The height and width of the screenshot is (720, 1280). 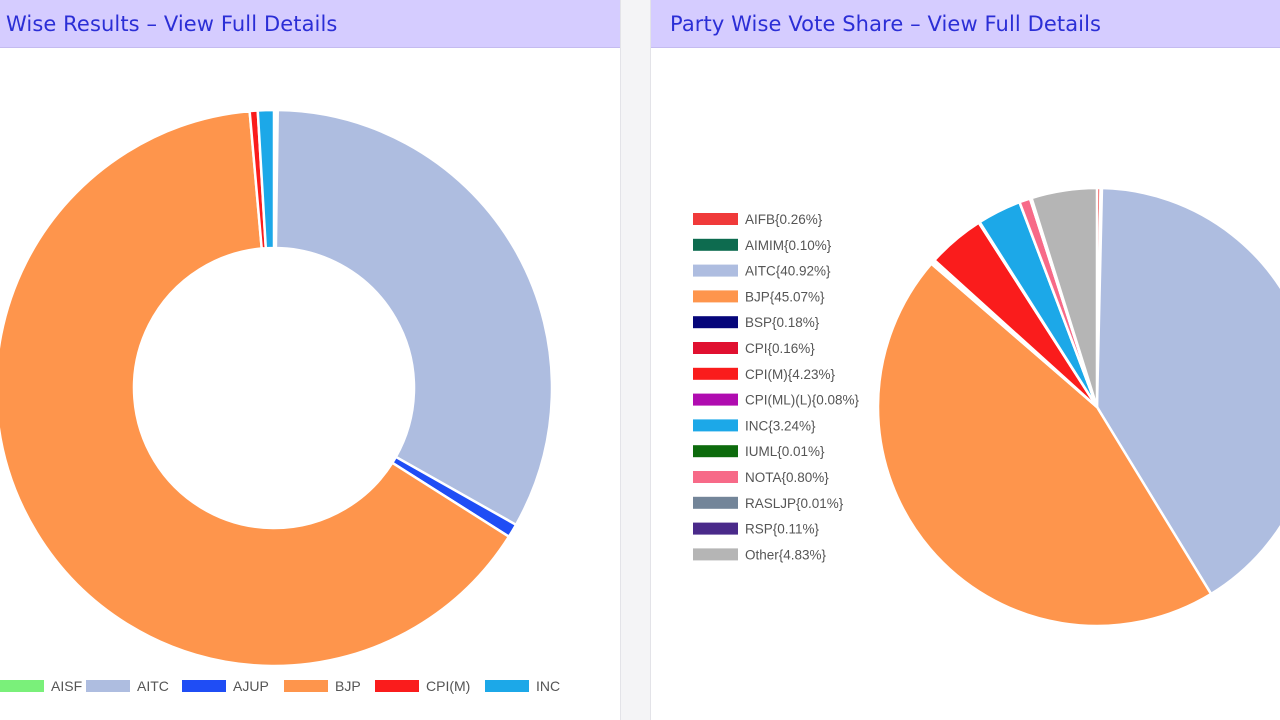 What do you see at coordinates (786, 554) in the screenshot?
I see `pie-legend-label: Other{4.83%}` at bounding box center [786, 554].